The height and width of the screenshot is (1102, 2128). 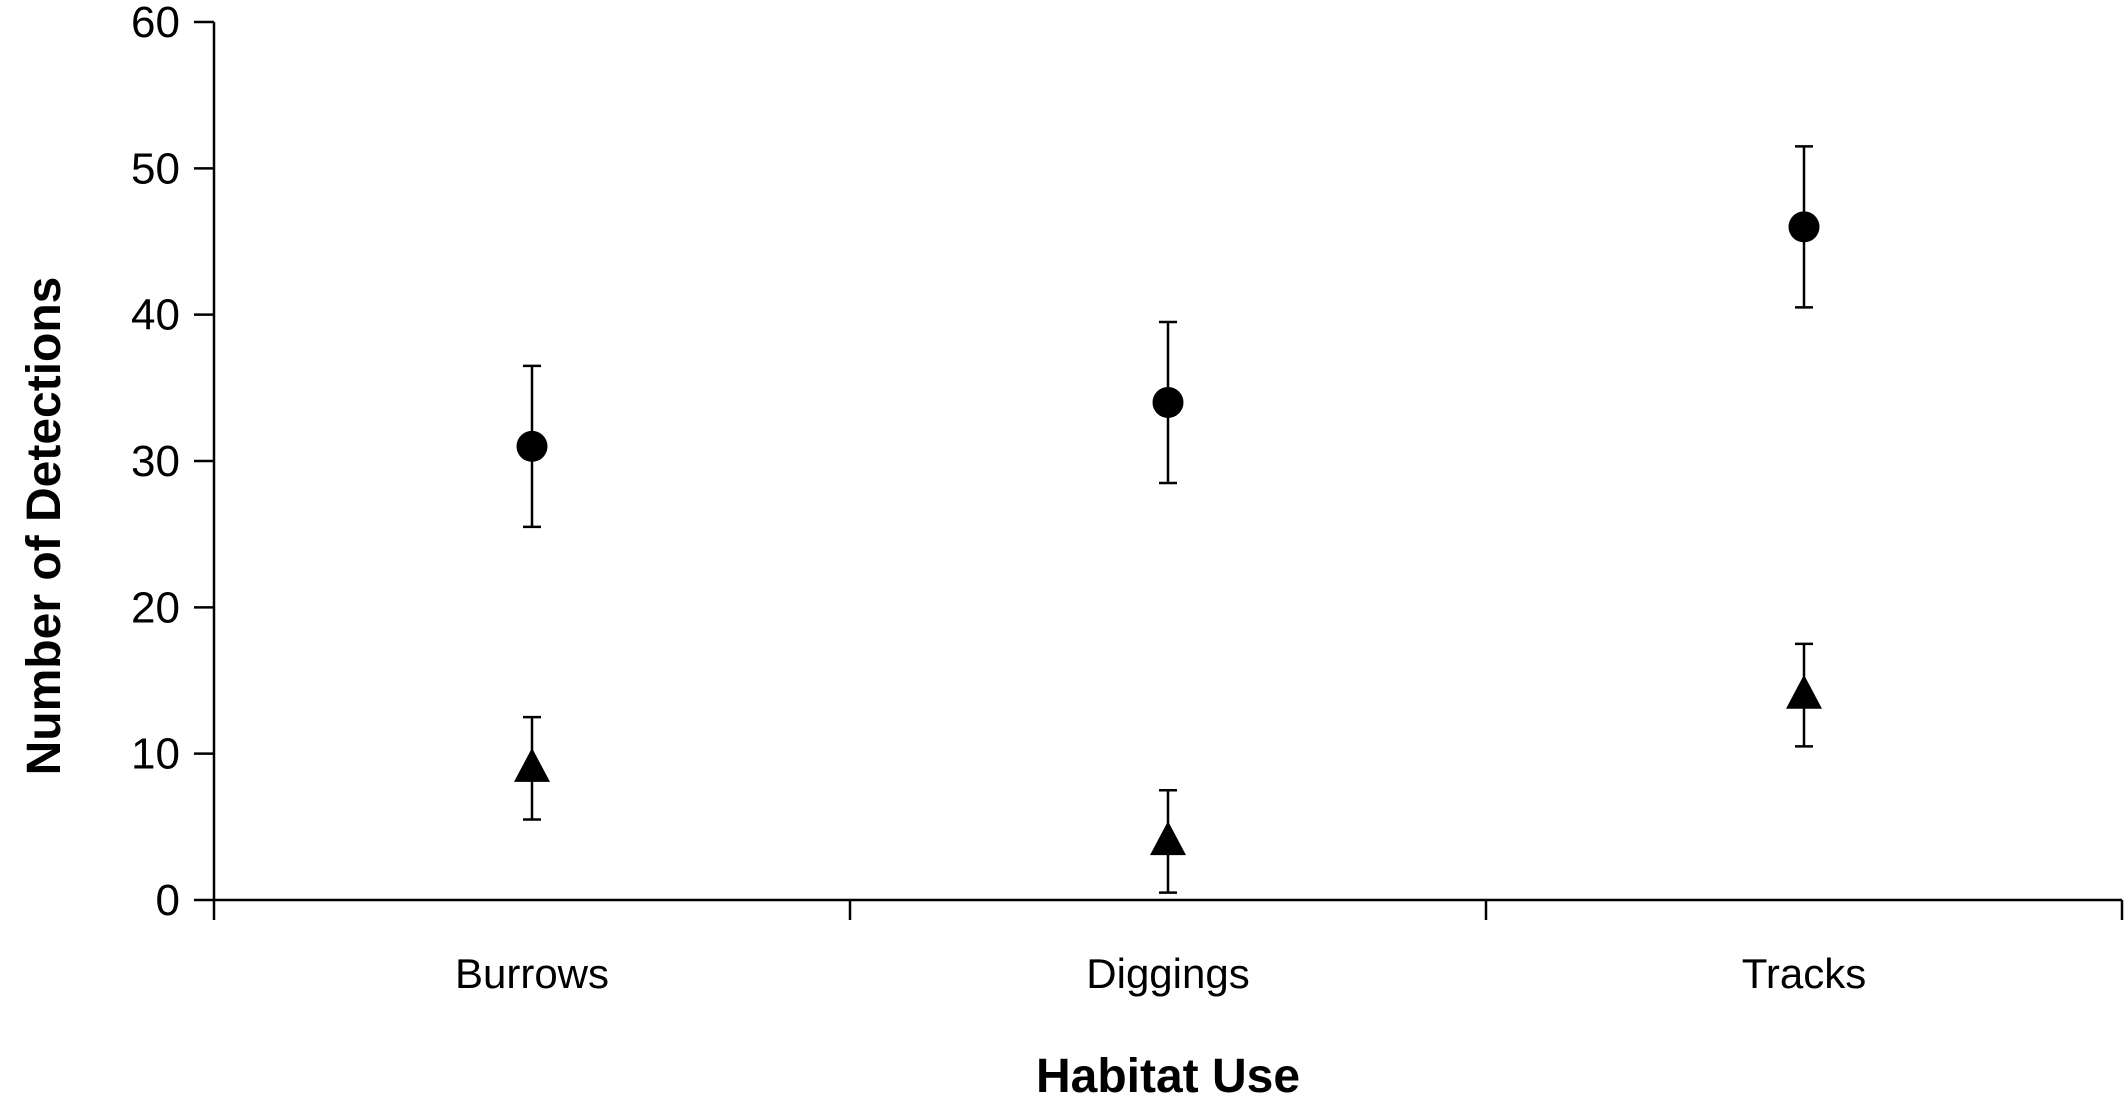 What do you see at coordinates (168, 900) in the screenshot?
I see `y-tick-label: 0` at bounding box center [168, 900].